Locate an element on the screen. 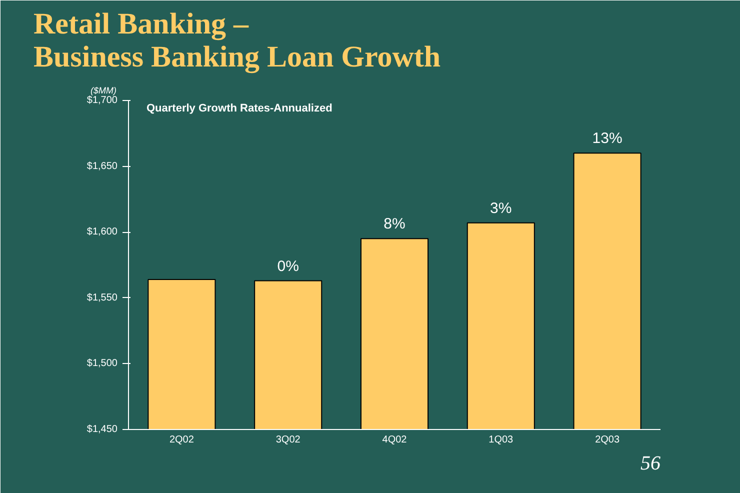  annotation: 3% is located at coordinates (501, 208).